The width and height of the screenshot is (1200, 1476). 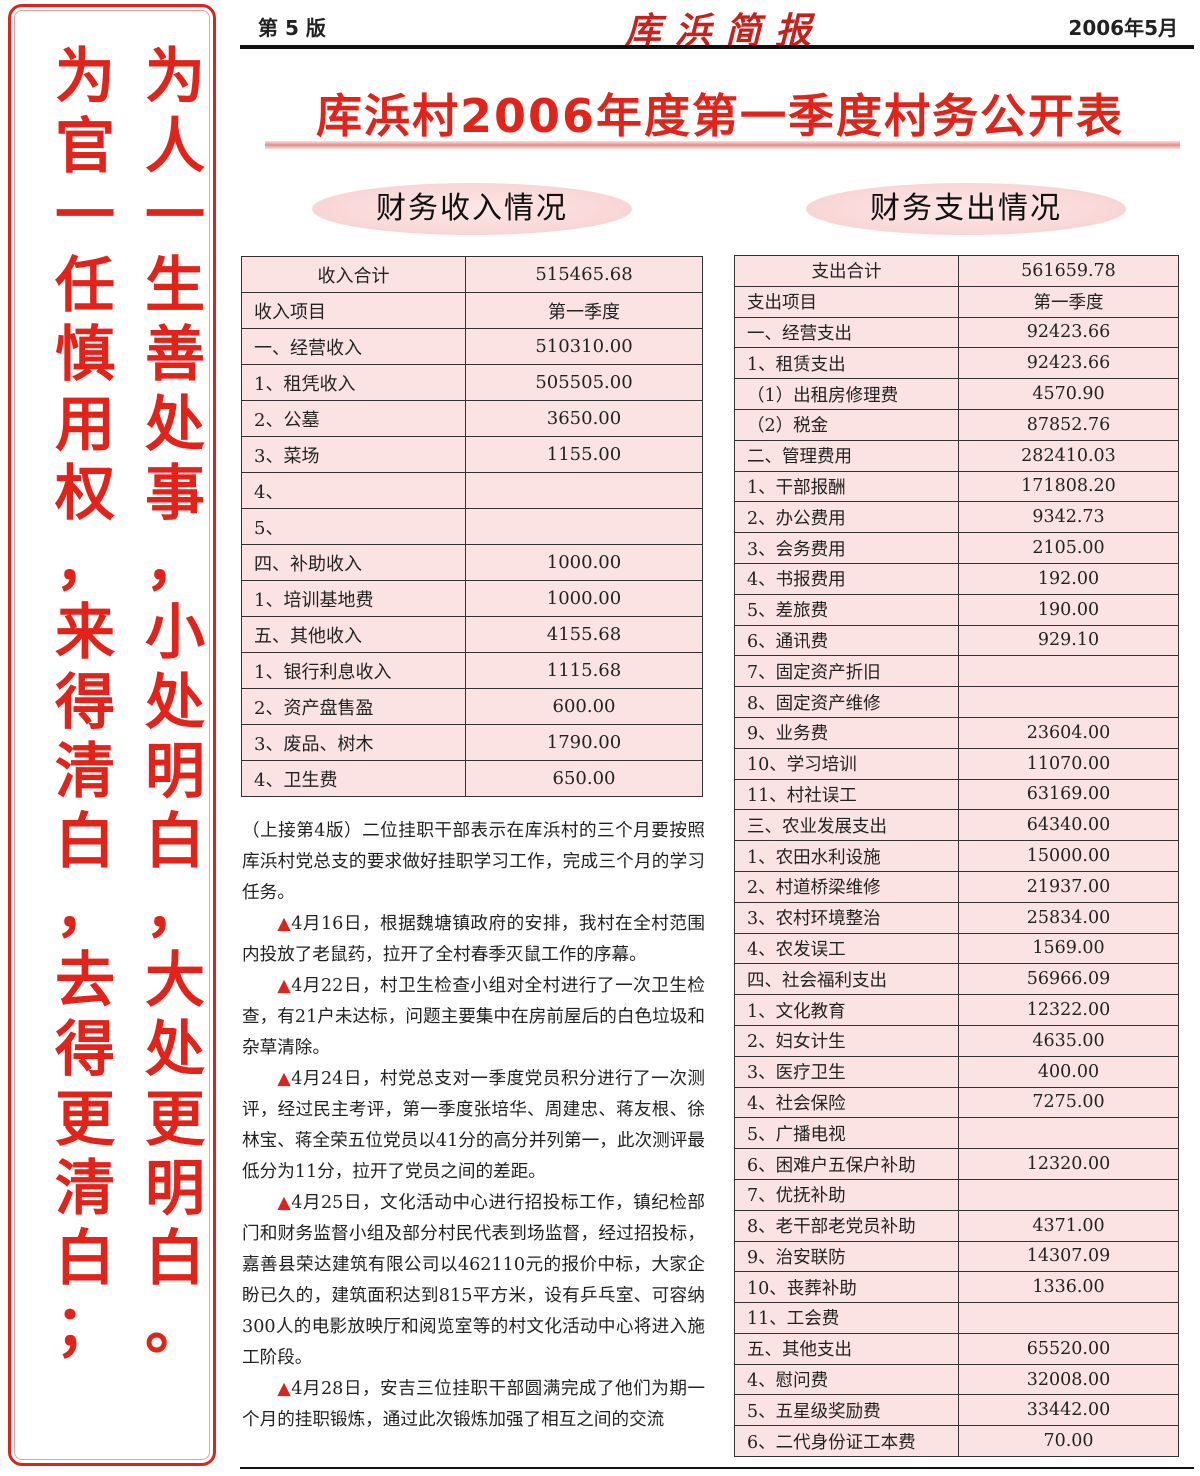 What do you see at coordinates (1068, 1348) in the screenshot?
I see `item-amount: 65520.00` at bounding box center [1068, 1348].